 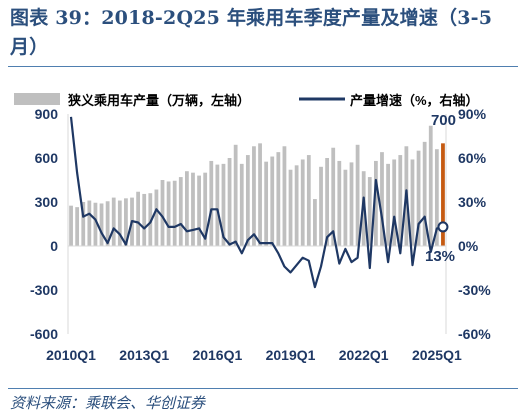 What do you see at coordinates (474, 334) in the screenshot?
I see `right-tick-label: -60%` at bounding box center [474, 334].